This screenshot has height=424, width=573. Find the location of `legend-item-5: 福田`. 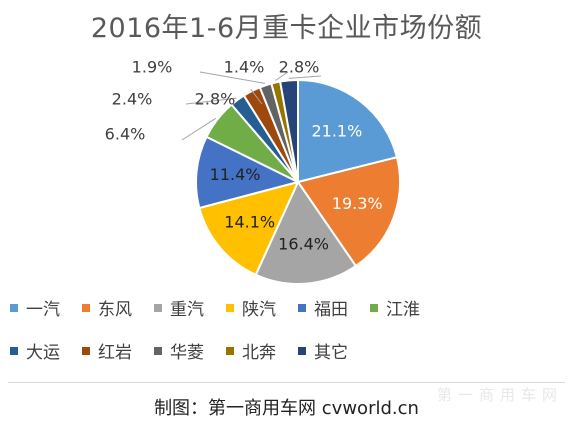

legend-item-5: 福田 is located at coordinates (323, 307).